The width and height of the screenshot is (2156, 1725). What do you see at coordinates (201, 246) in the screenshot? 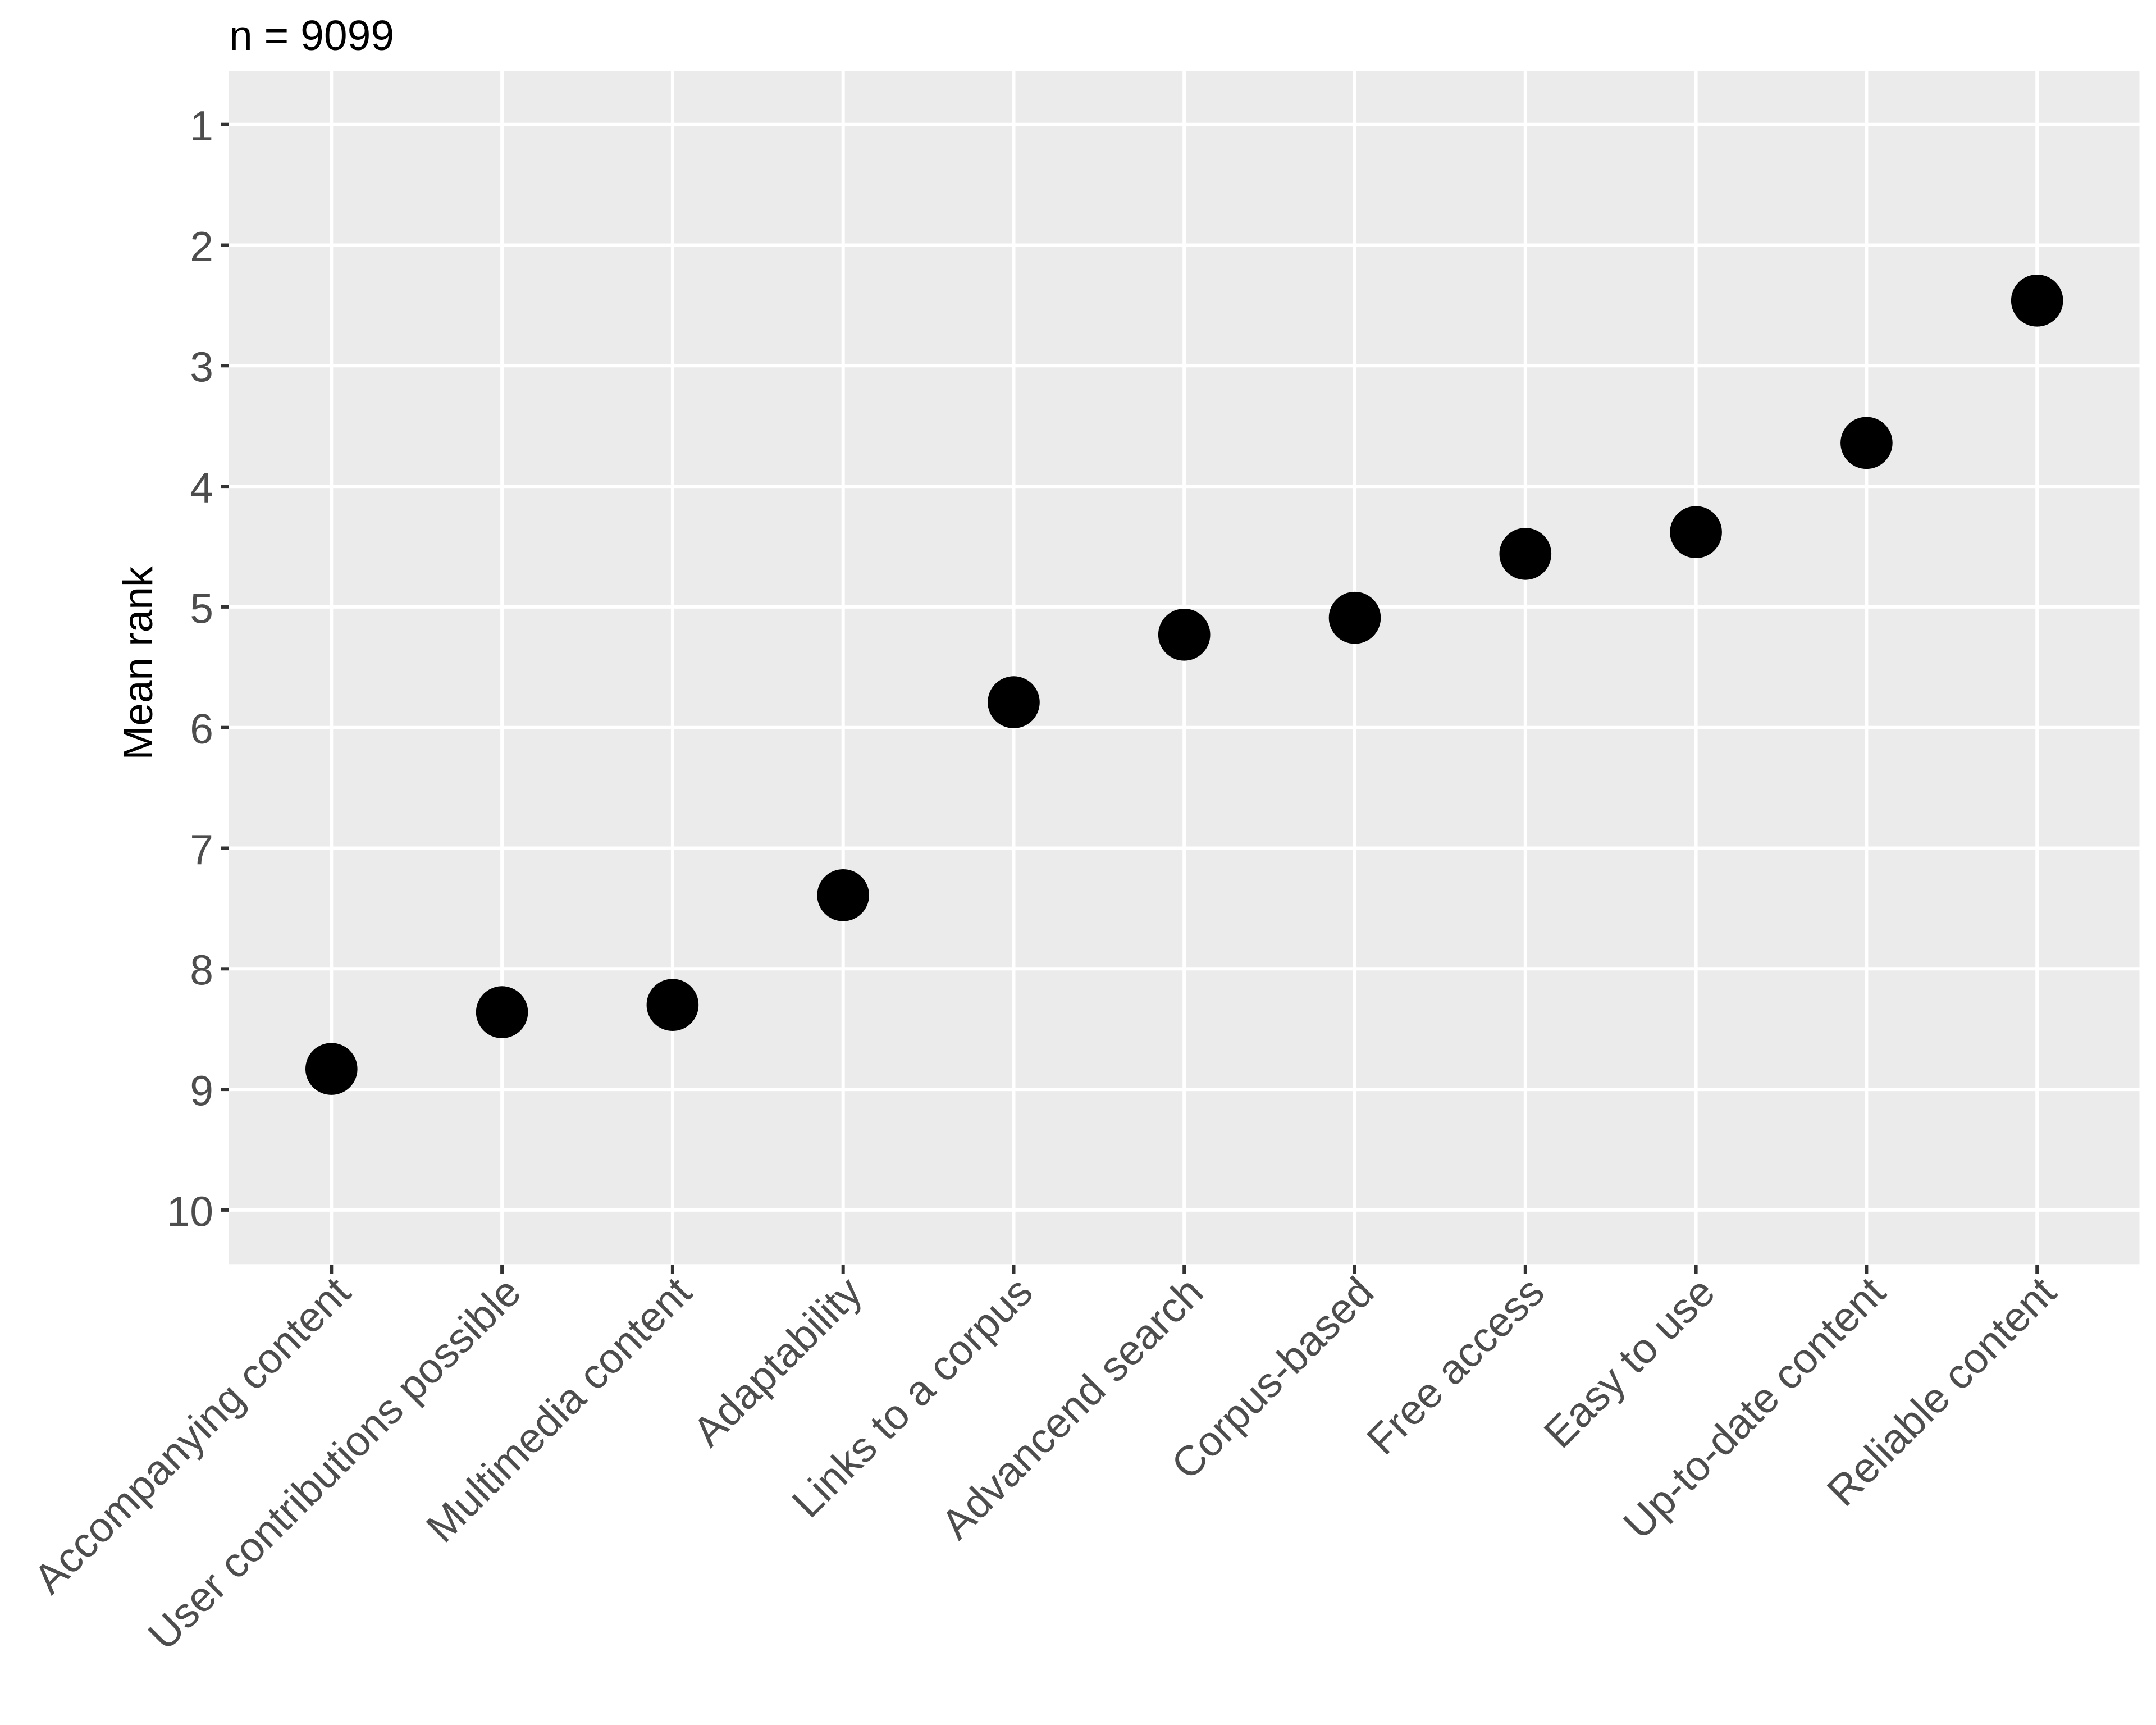
I see `svg-text: 2` at bounding box center [201, 246].